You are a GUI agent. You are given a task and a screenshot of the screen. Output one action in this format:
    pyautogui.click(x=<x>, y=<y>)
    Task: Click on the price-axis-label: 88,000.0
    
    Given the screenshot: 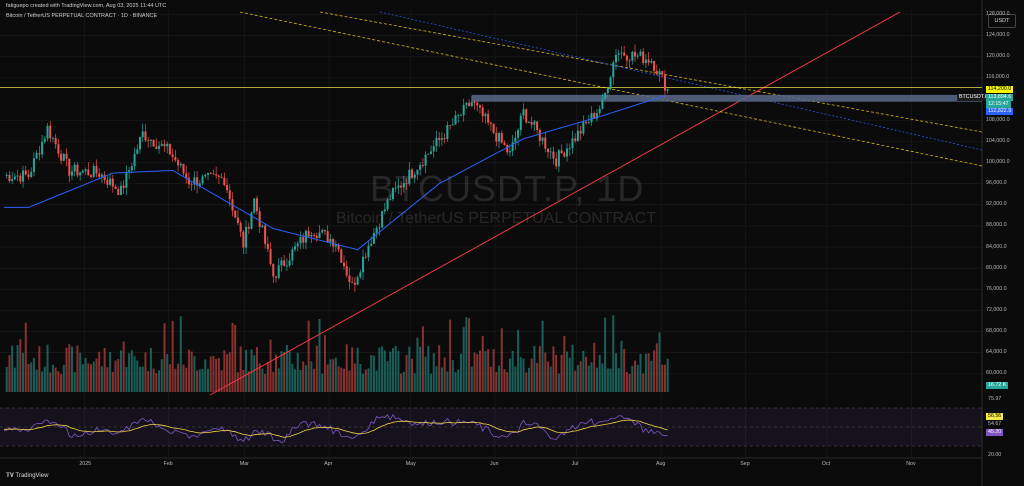 What is the action you would take?
    pyautogui.click(x=996, y=225)
    